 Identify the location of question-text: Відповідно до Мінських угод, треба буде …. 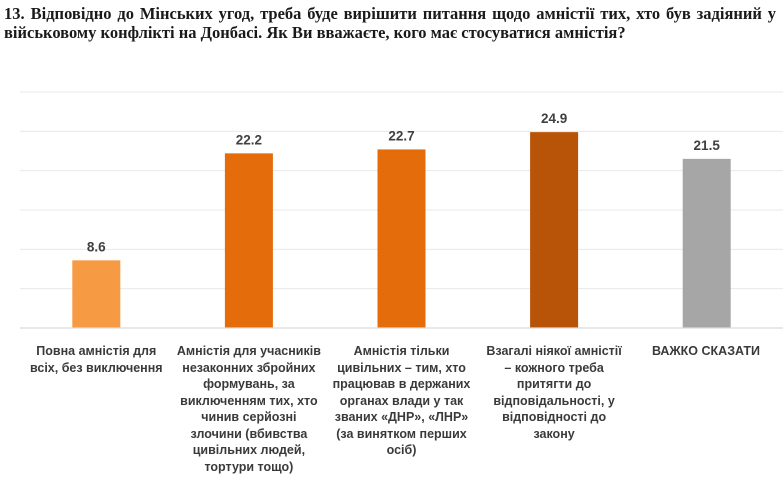
(390, 23).